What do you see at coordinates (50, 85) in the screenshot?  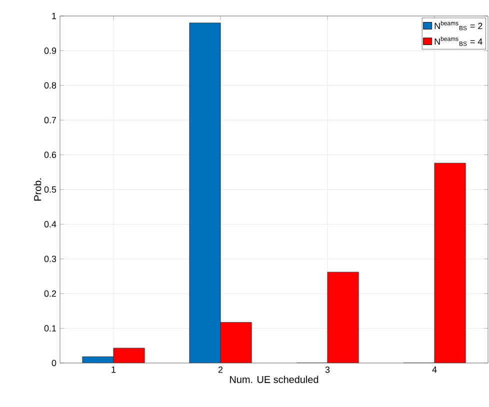 I see `y-tick-label: 0.8` at bounding box center [50, 85].